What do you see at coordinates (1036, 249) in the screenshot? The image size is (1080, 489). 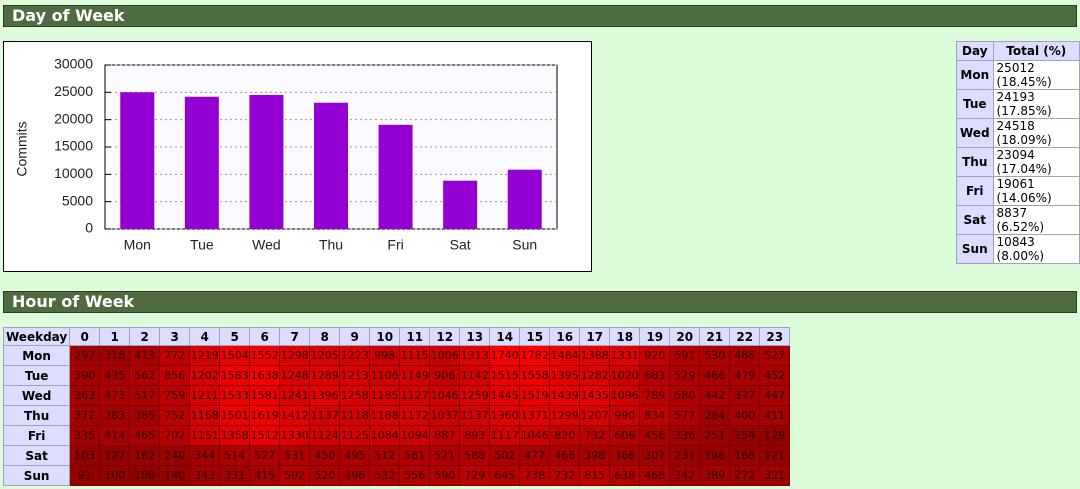 I see `table-cell: 10843 (8.00%)` at bounding box center [1036, 249].